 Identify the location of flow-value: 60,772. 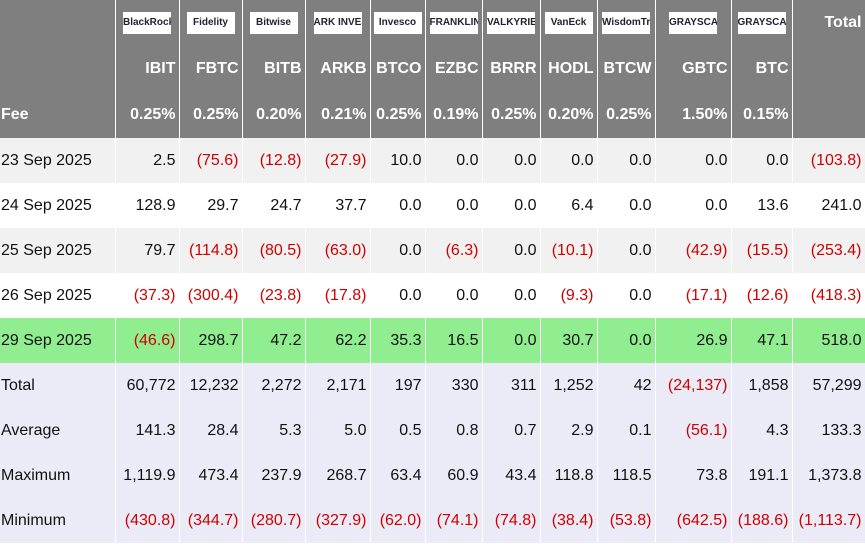
(147, 385).